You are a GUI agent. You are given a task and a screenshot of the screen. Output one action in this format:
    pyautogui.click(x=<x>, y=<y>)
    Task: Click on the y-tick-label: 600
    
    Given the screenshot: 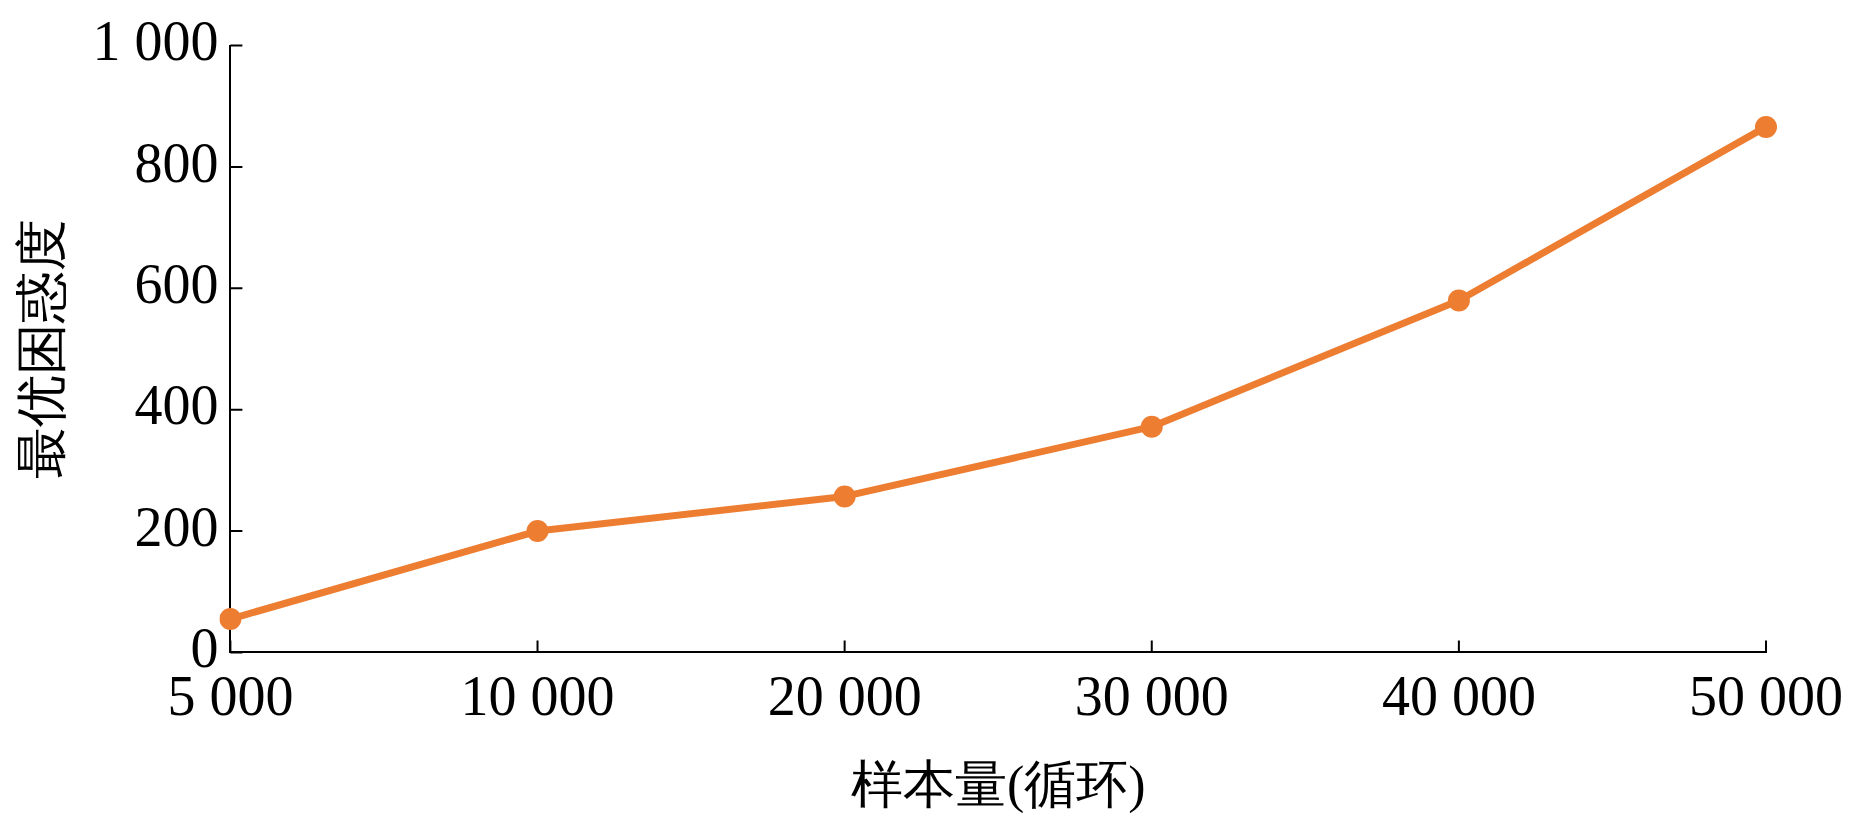 What is the action you would take?
    pyautogui.click(x=176, y=284)
    